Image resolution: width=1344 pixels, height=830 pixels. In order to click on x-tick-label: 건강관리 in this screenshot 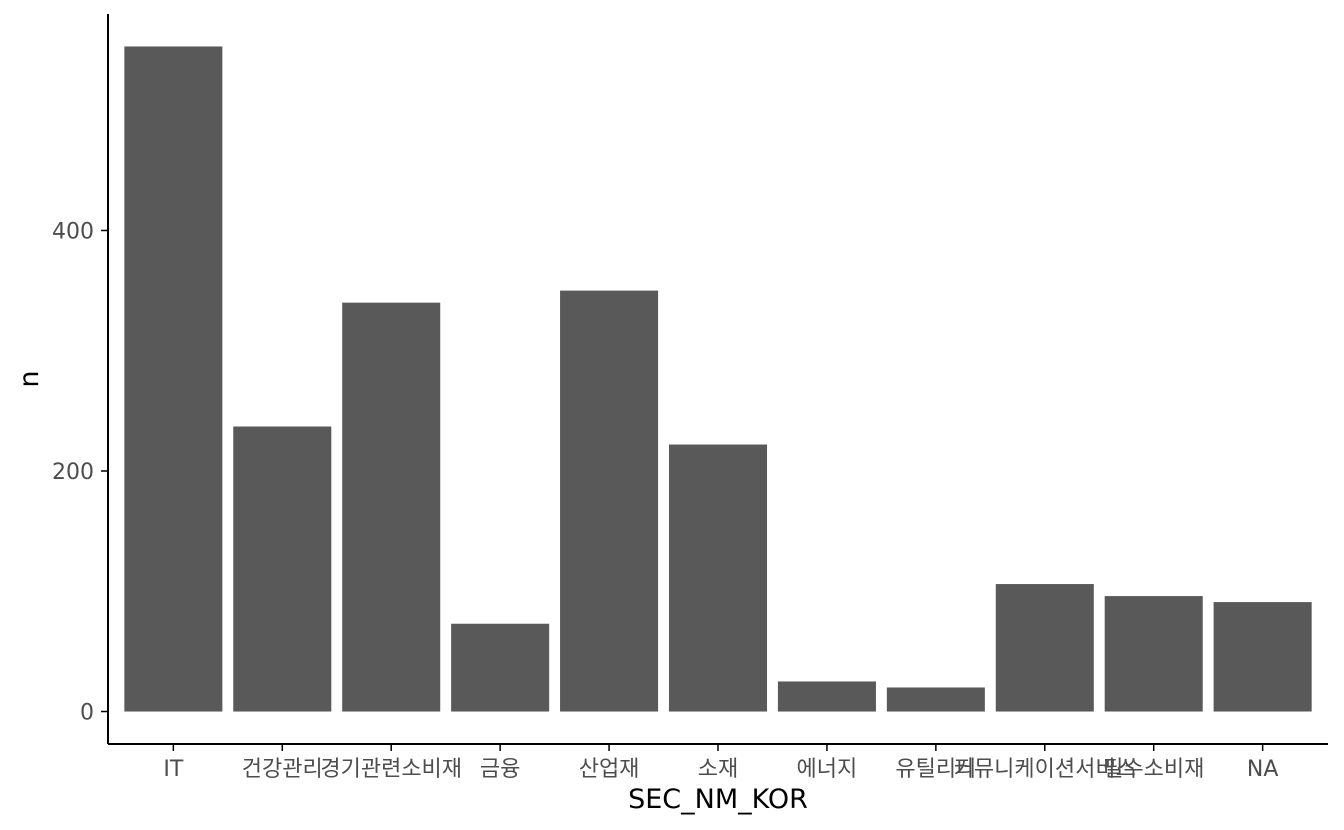, I will do `click(282, 769)`.